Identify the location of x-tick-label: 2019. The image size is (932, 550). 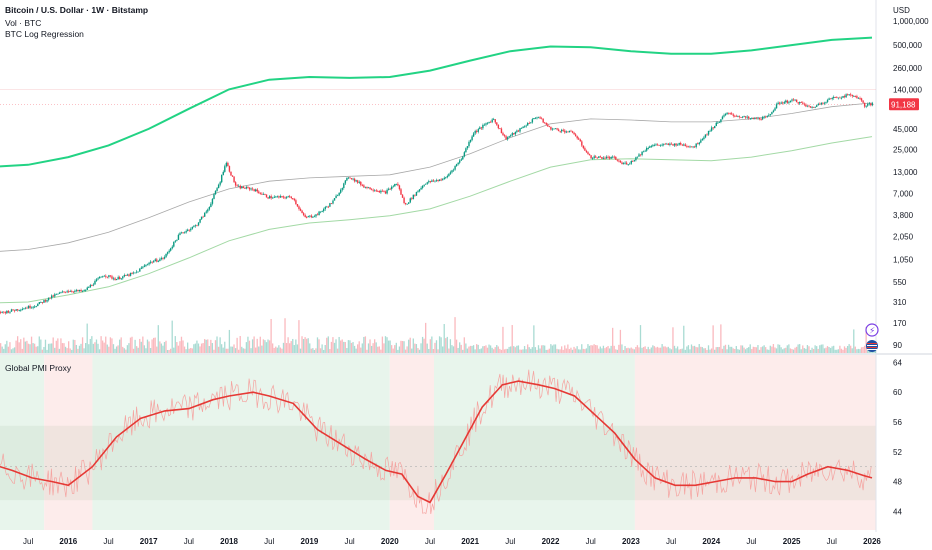
(310, 541).